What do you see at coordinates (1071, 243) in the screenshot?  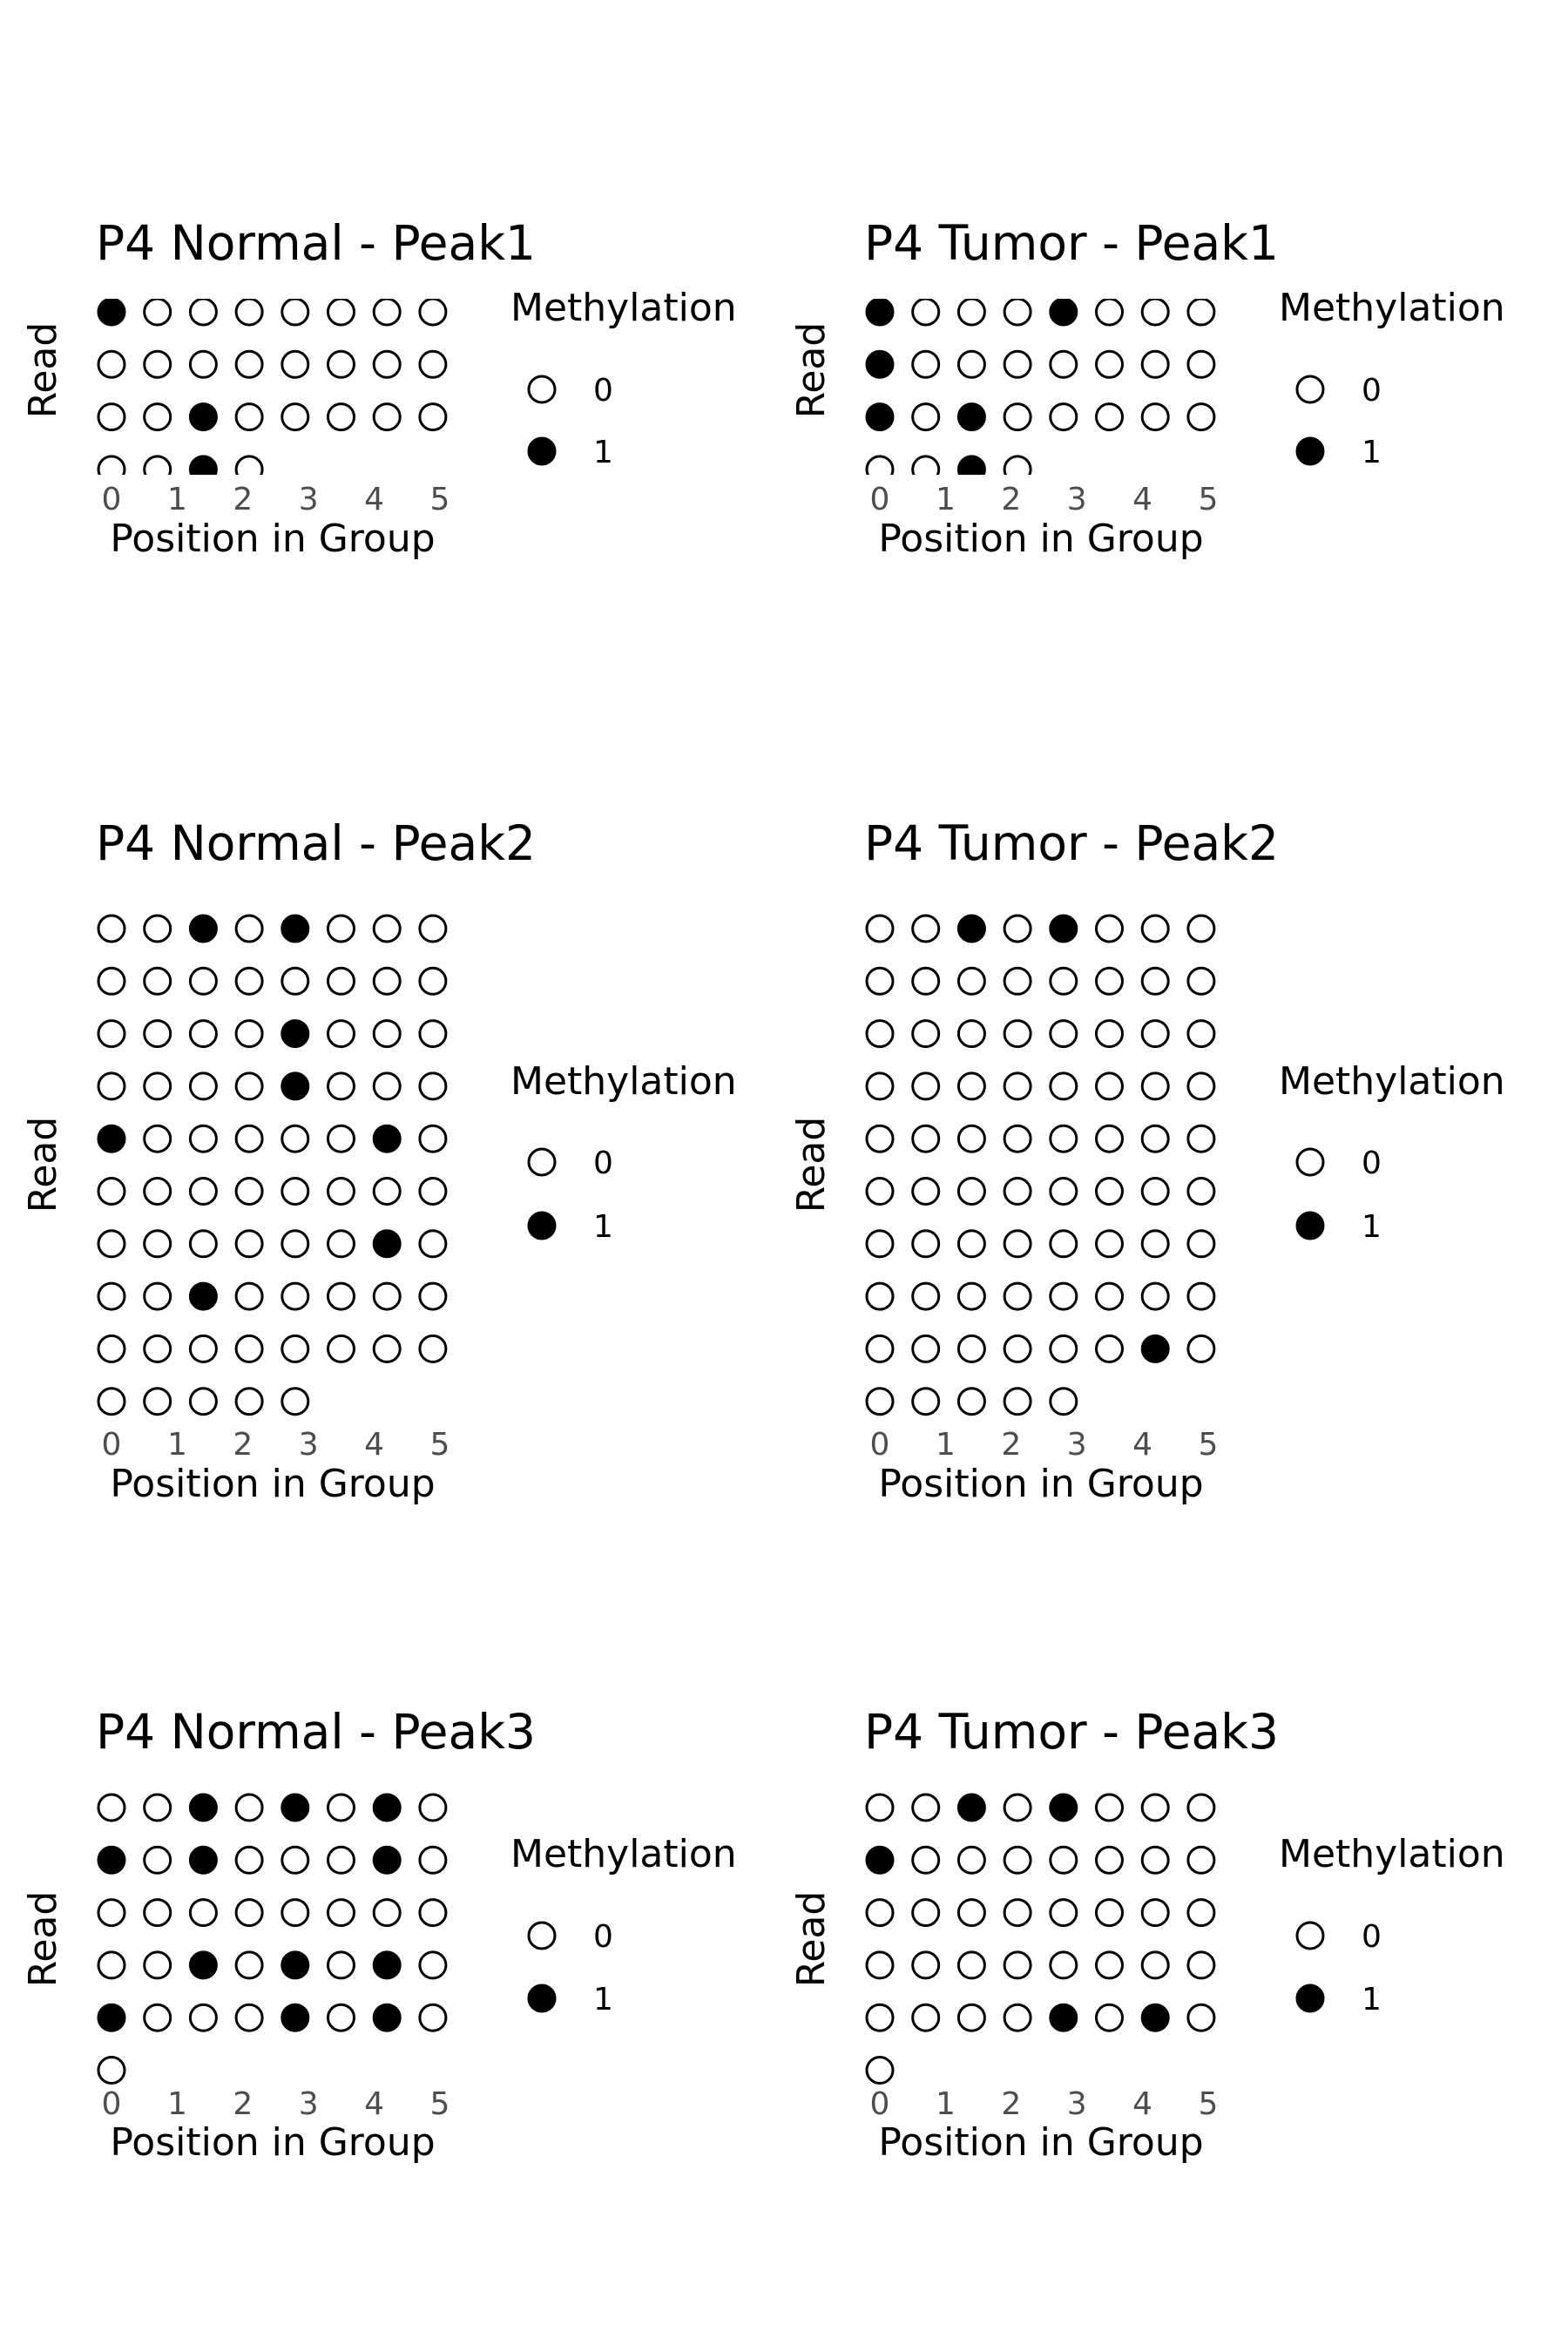 I see `panel-title: P4 Tumor - Peak1` at bounding box center [1071, 243].